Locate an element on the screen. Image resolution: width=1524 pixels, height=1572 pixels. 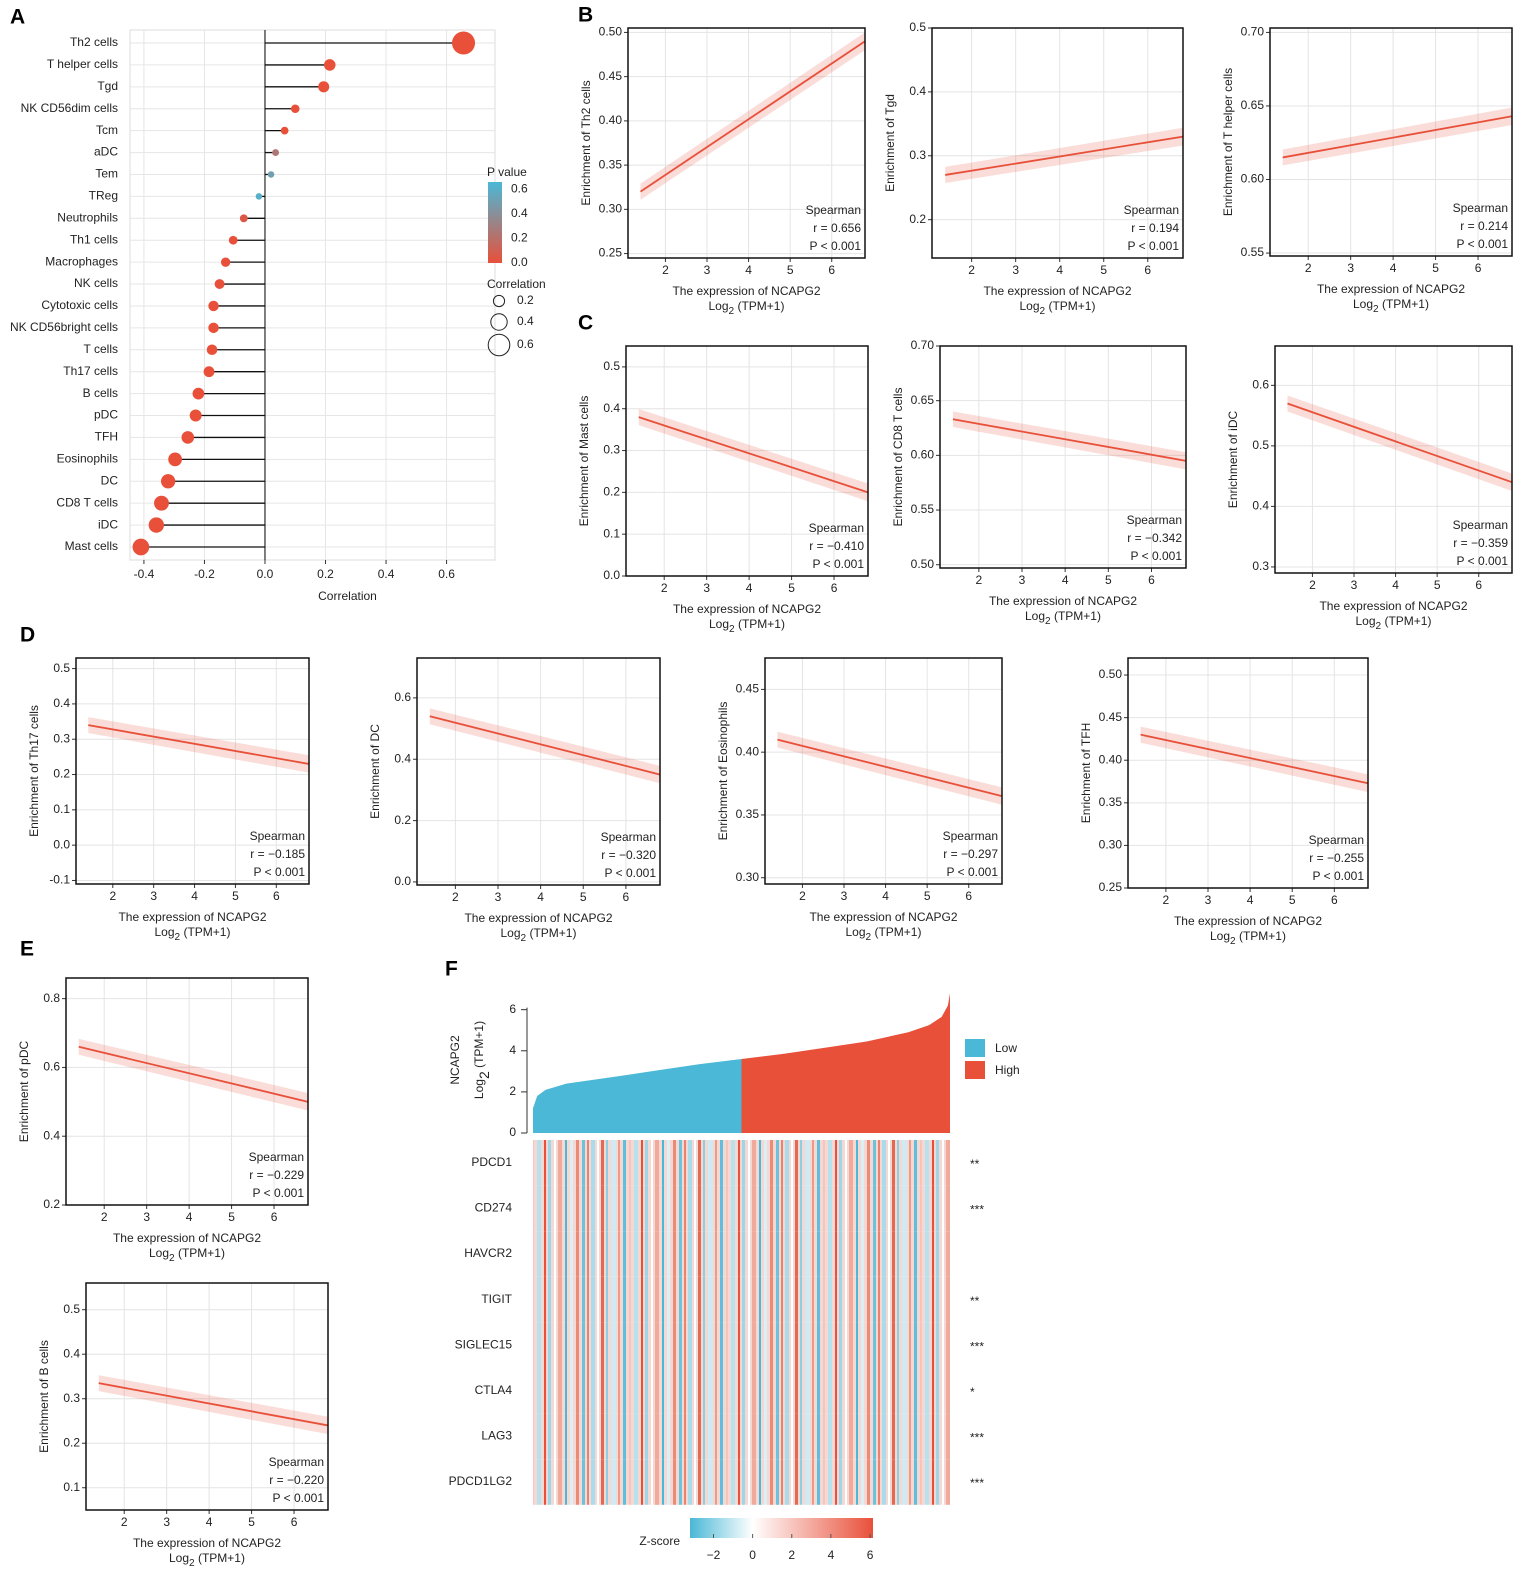
category-label: TFH is located at coordinates (106, 437).